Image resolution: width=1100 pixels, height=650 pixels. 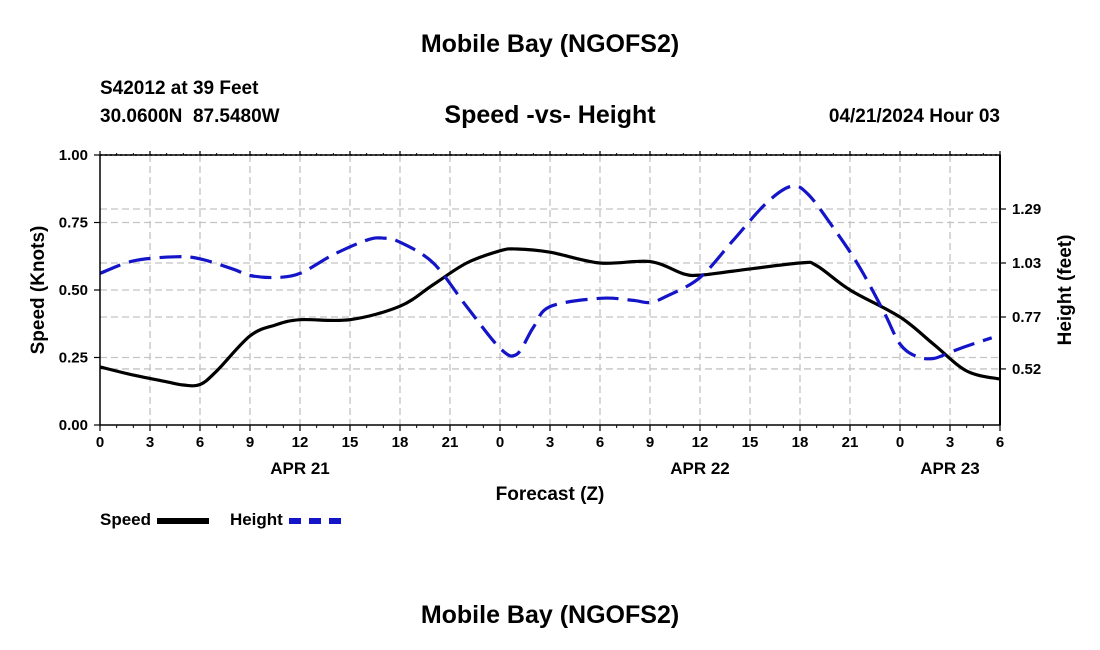 I want to click on date-label: APR 22, so click(x=700, y=468).